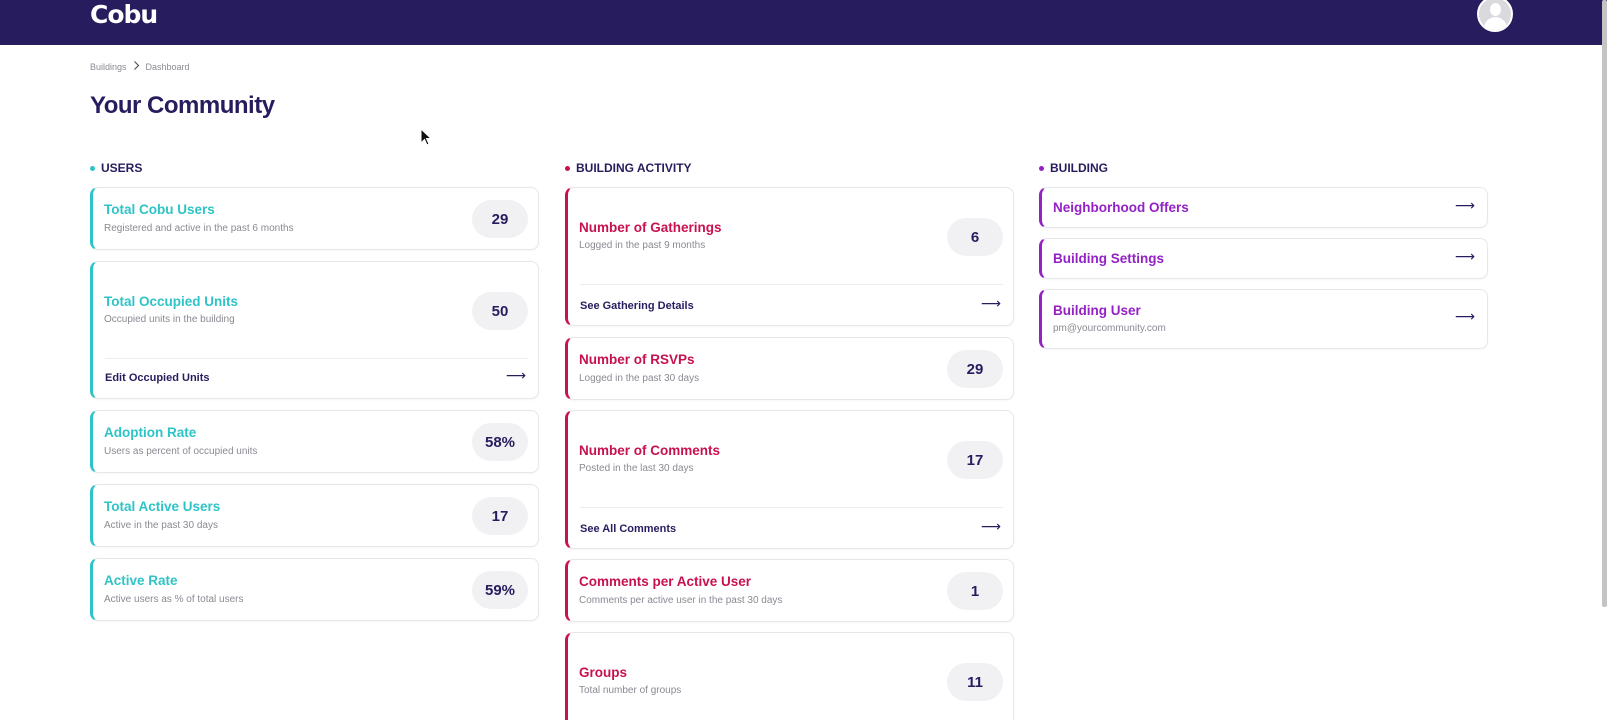 The width and height of the screenshot is (1607, 720). I want to click on section-activity-label: BUILDING ACTIVITY, so click(634, 168).